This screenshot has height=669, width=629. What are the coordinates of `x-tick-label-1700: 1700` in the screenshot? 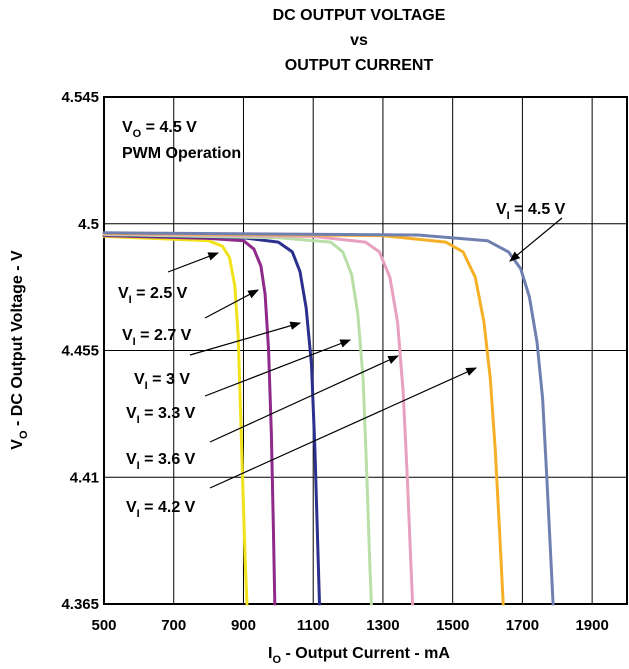 It's located at (522, 625).